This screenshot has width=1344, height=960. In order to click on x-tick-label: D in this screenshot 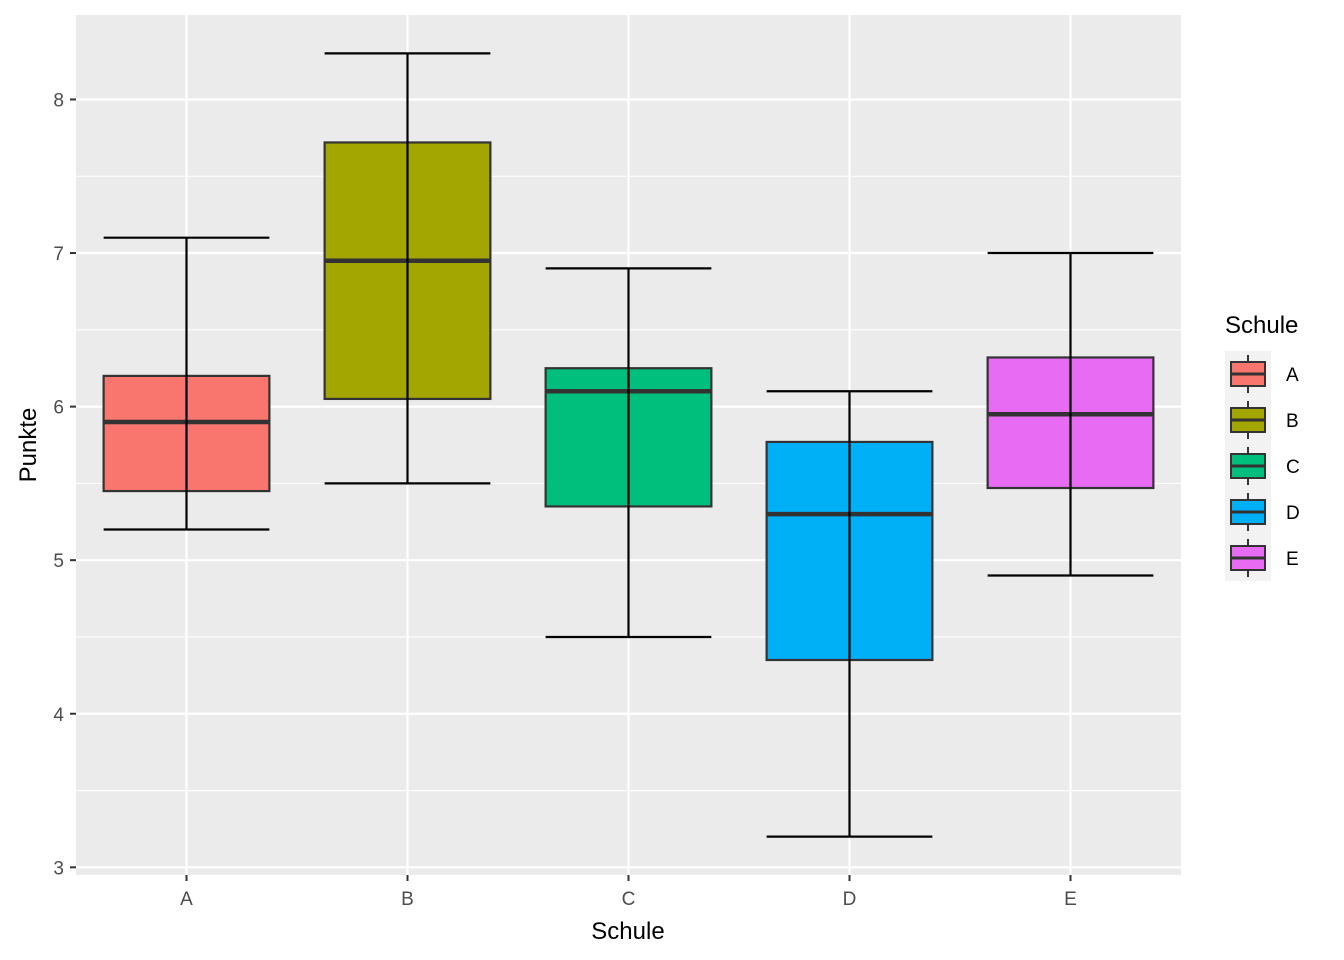, I will do `click(850, 899)`.